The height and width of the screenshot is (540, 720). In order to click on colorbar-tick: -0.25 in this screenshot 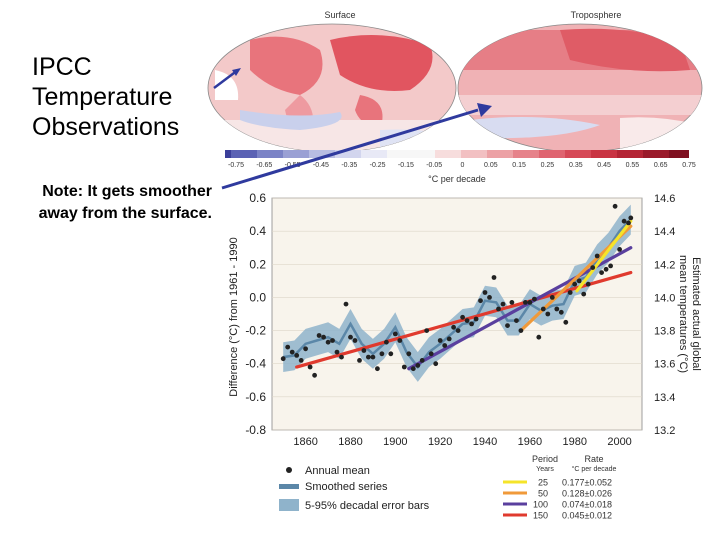, I will do `click(378, 165)`.